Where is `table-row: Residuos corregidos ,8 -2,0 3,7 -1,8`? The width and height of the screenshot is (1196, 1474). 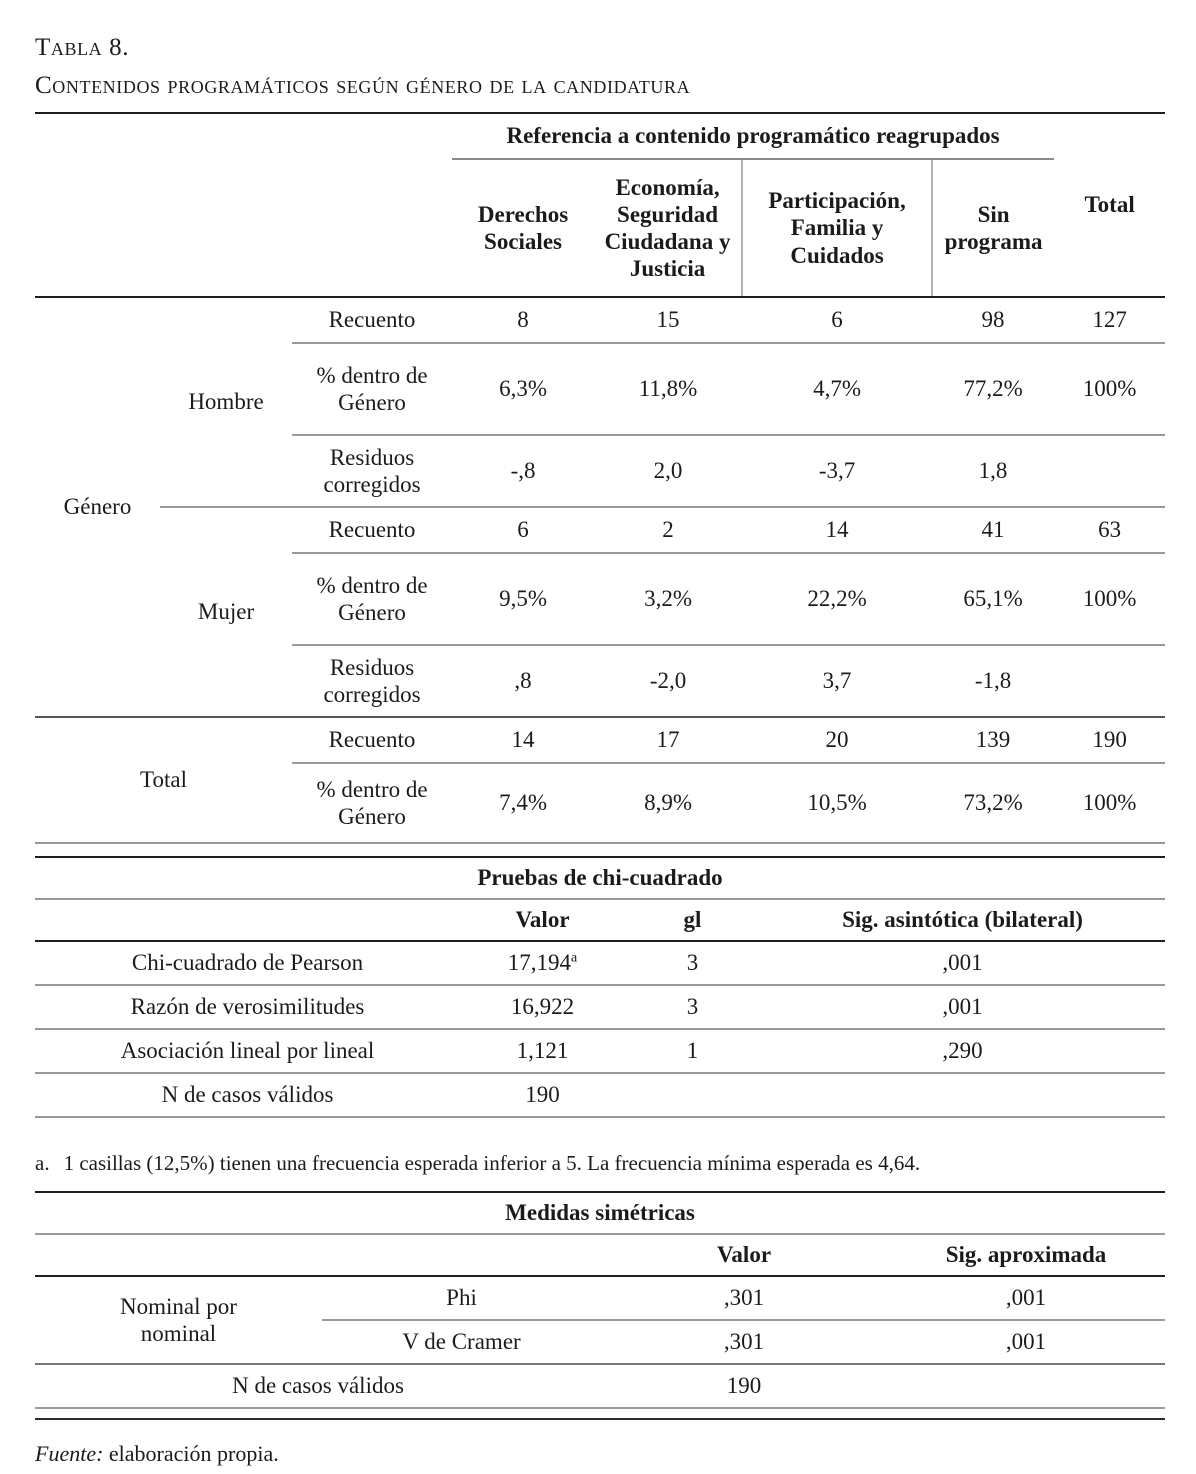
table-row: Residuos corregidos ,8 -2,0 3,7 -1,8 is located at coordinates (600, 681).